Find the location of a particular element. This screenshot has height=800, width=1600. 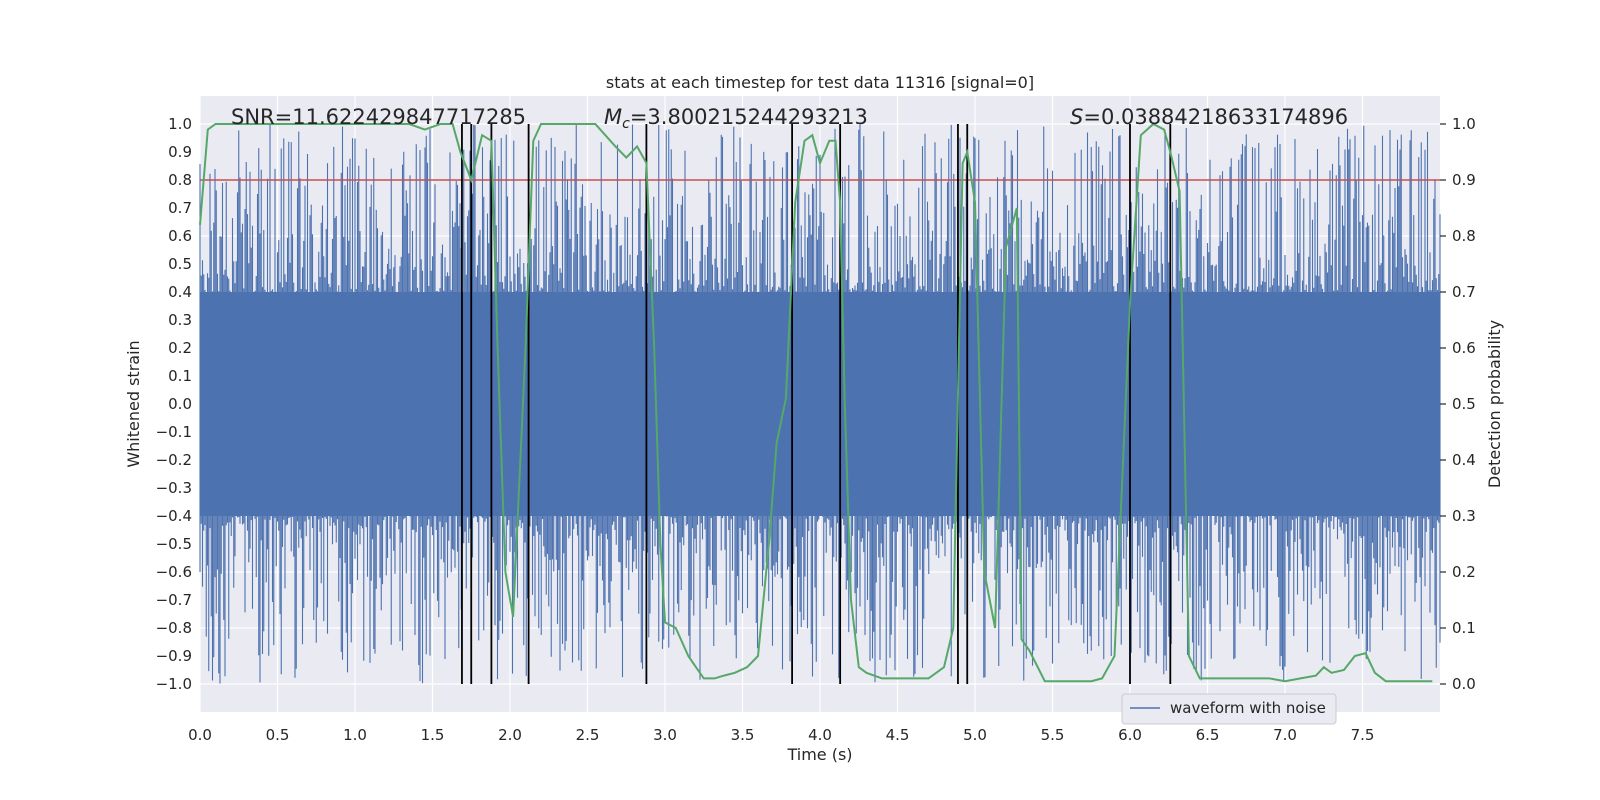

chirp-mass-annotation: Mc=3.800215244293213 is located at coordinates (736, 118).